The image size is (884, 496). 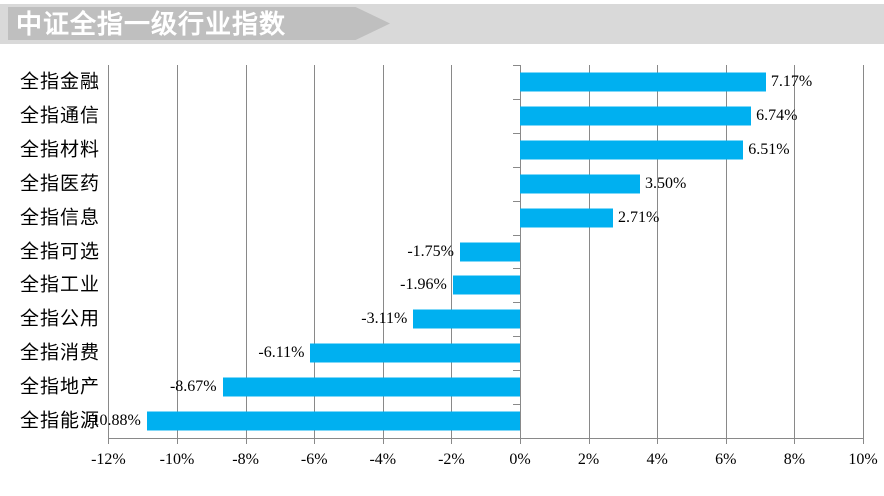 I want to click on x-axis-tick-label: -4%, so click(x=383, y=459).